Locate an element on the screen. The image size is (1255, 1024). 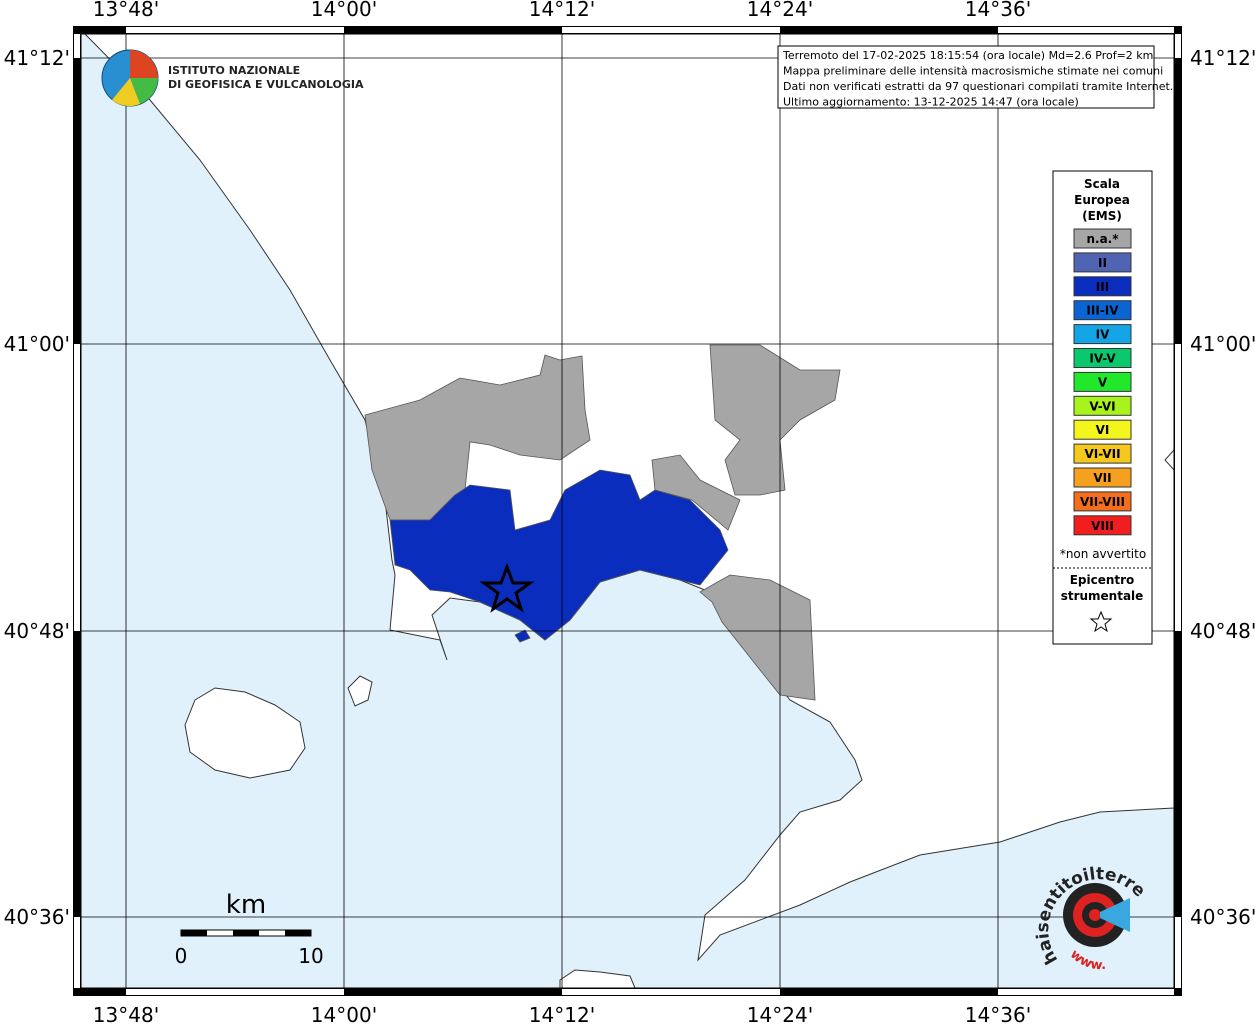
scale-label: 0 is located at coordinates (181, 956).